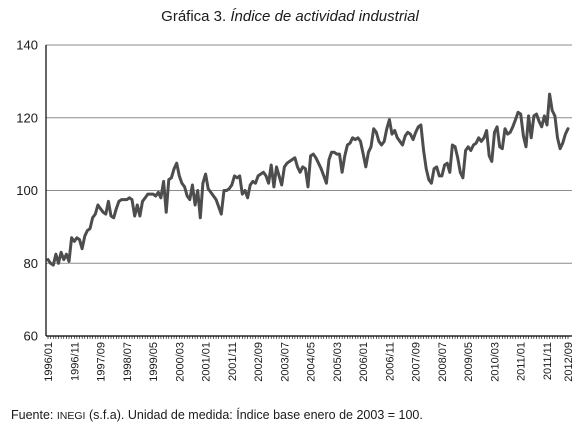 The image size is (580, 432). Describe the element at coordinates (27, 45) in the screenshot. I see `y-tick-label: 140` at that location.